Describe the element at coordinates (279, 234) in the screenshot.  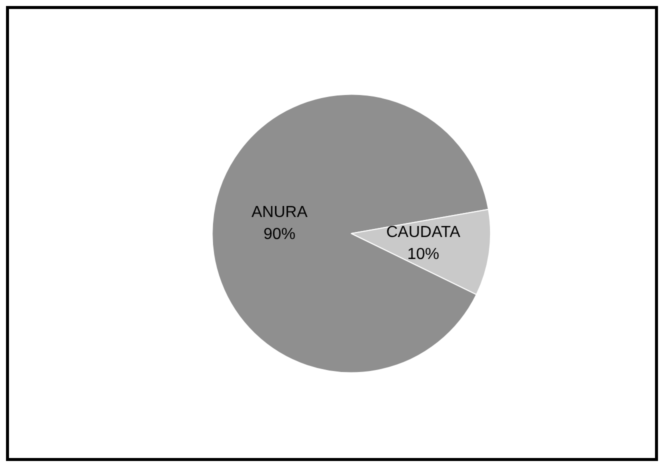
I see `data-label: 90%` at that location.